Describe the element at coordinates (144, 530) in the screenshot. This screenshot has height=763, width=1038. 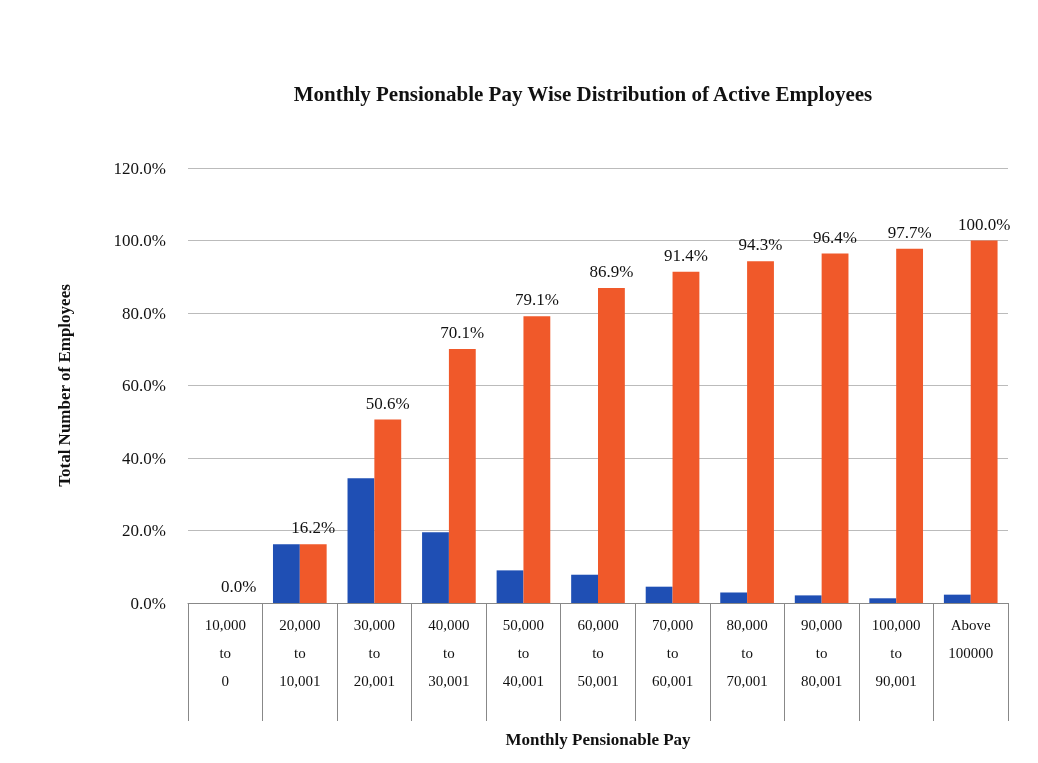
I see `y-tick-label: 20.0%` at that location.